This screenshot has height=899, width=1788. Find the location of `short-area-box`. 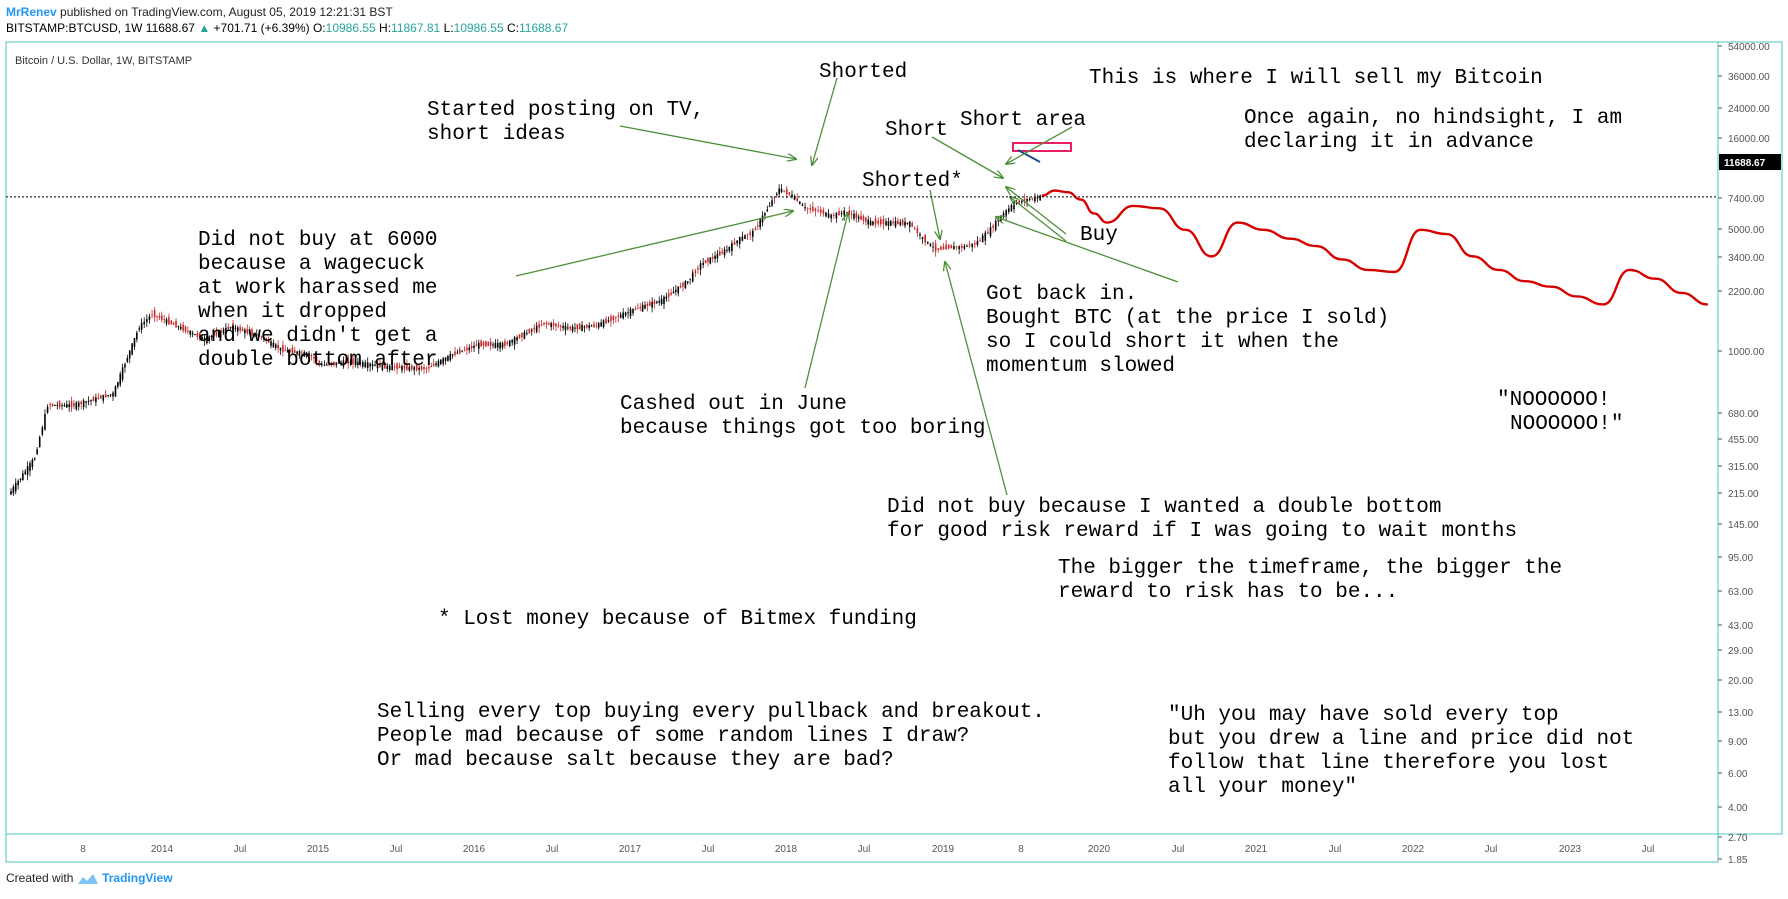

short-area-box is located at coordinates (1042, 147).